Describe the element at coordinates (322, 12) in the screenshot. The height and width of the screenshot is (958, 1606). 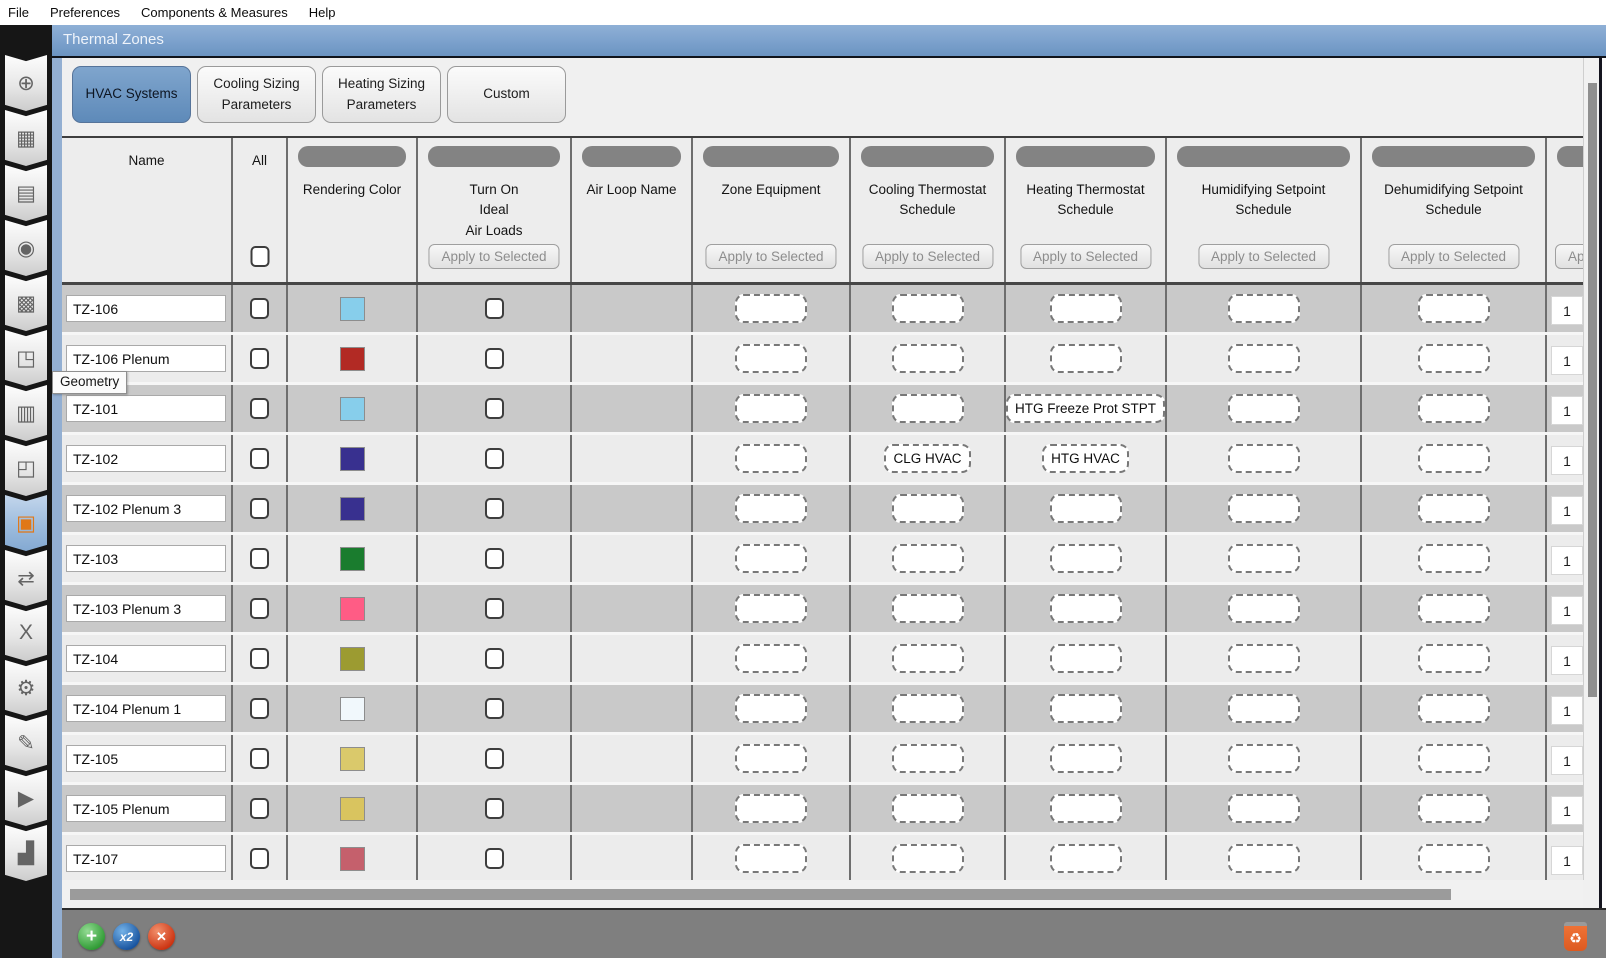
I see `menu-help: Help` at that location.